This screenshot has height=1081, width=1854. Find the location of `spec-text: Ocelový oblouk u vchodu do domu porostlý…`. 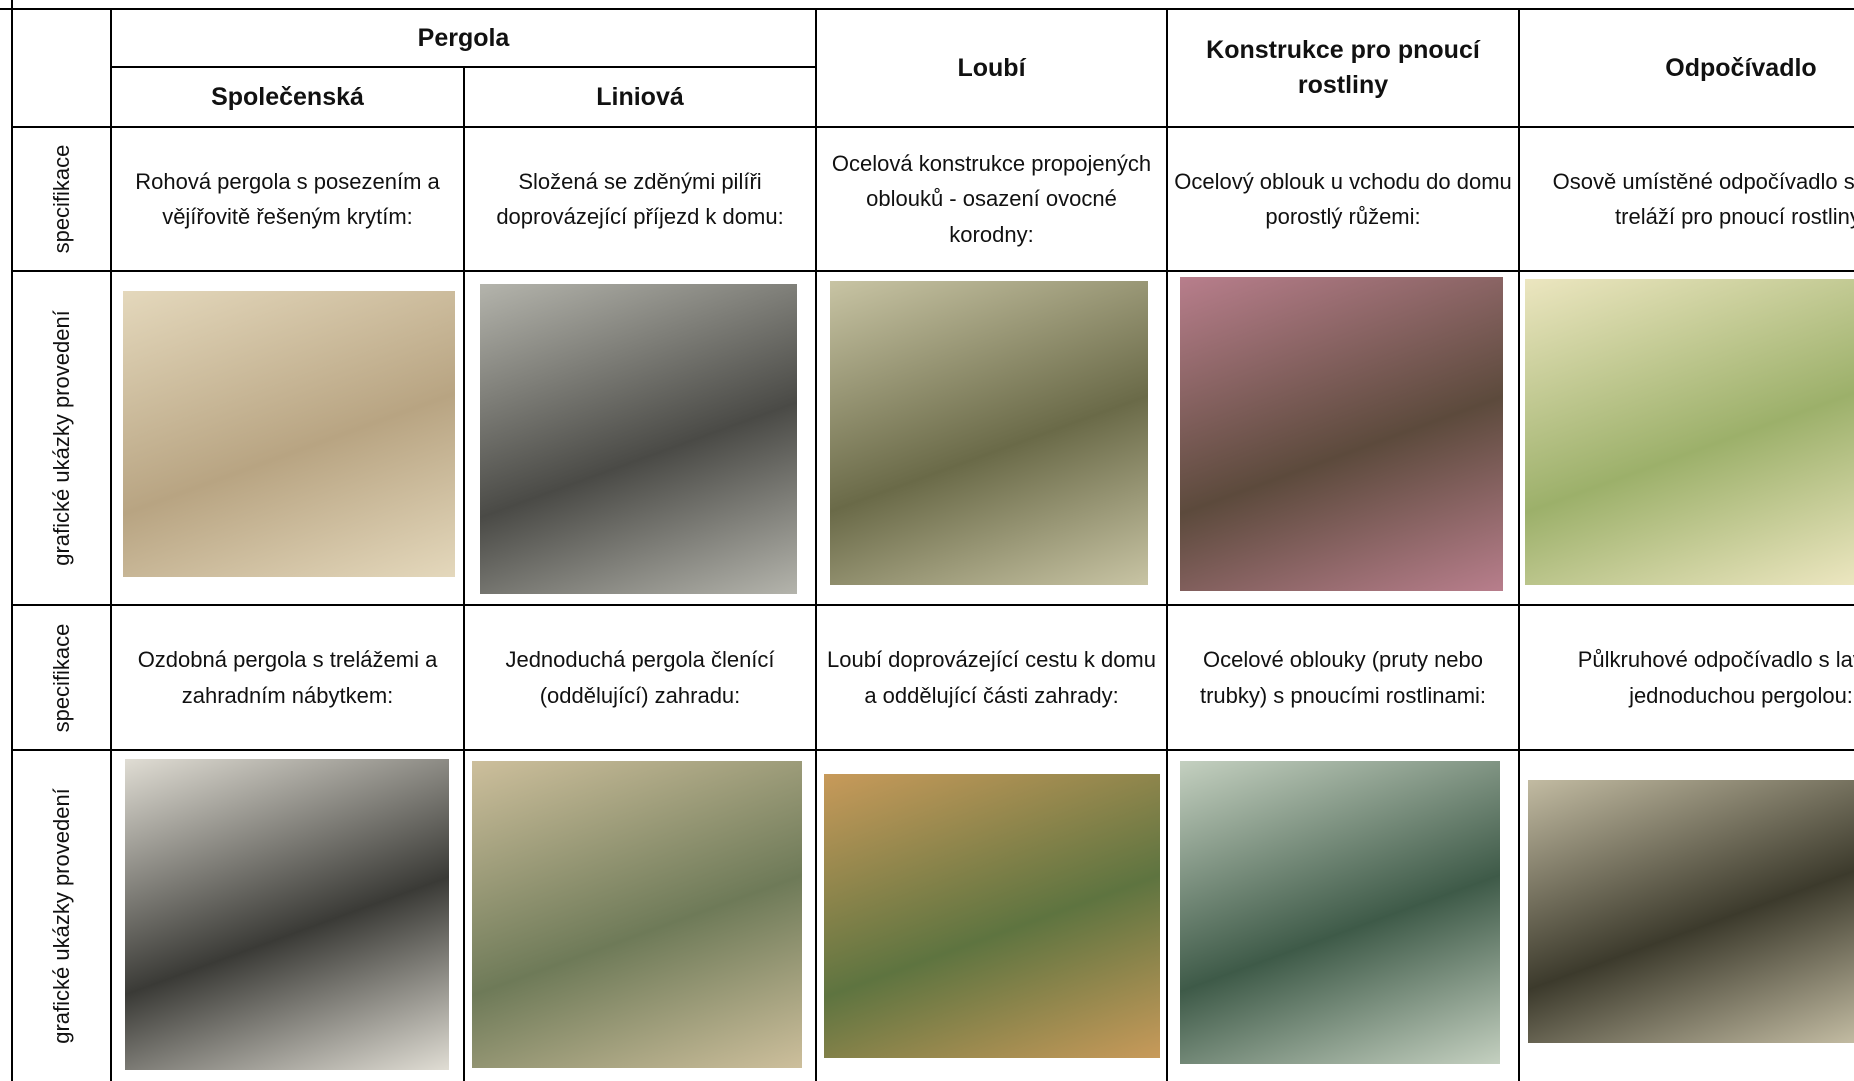

spec-text: Ocelový oblouk u vchodu do domu porostlý… is located at coordinates (1343, 198).